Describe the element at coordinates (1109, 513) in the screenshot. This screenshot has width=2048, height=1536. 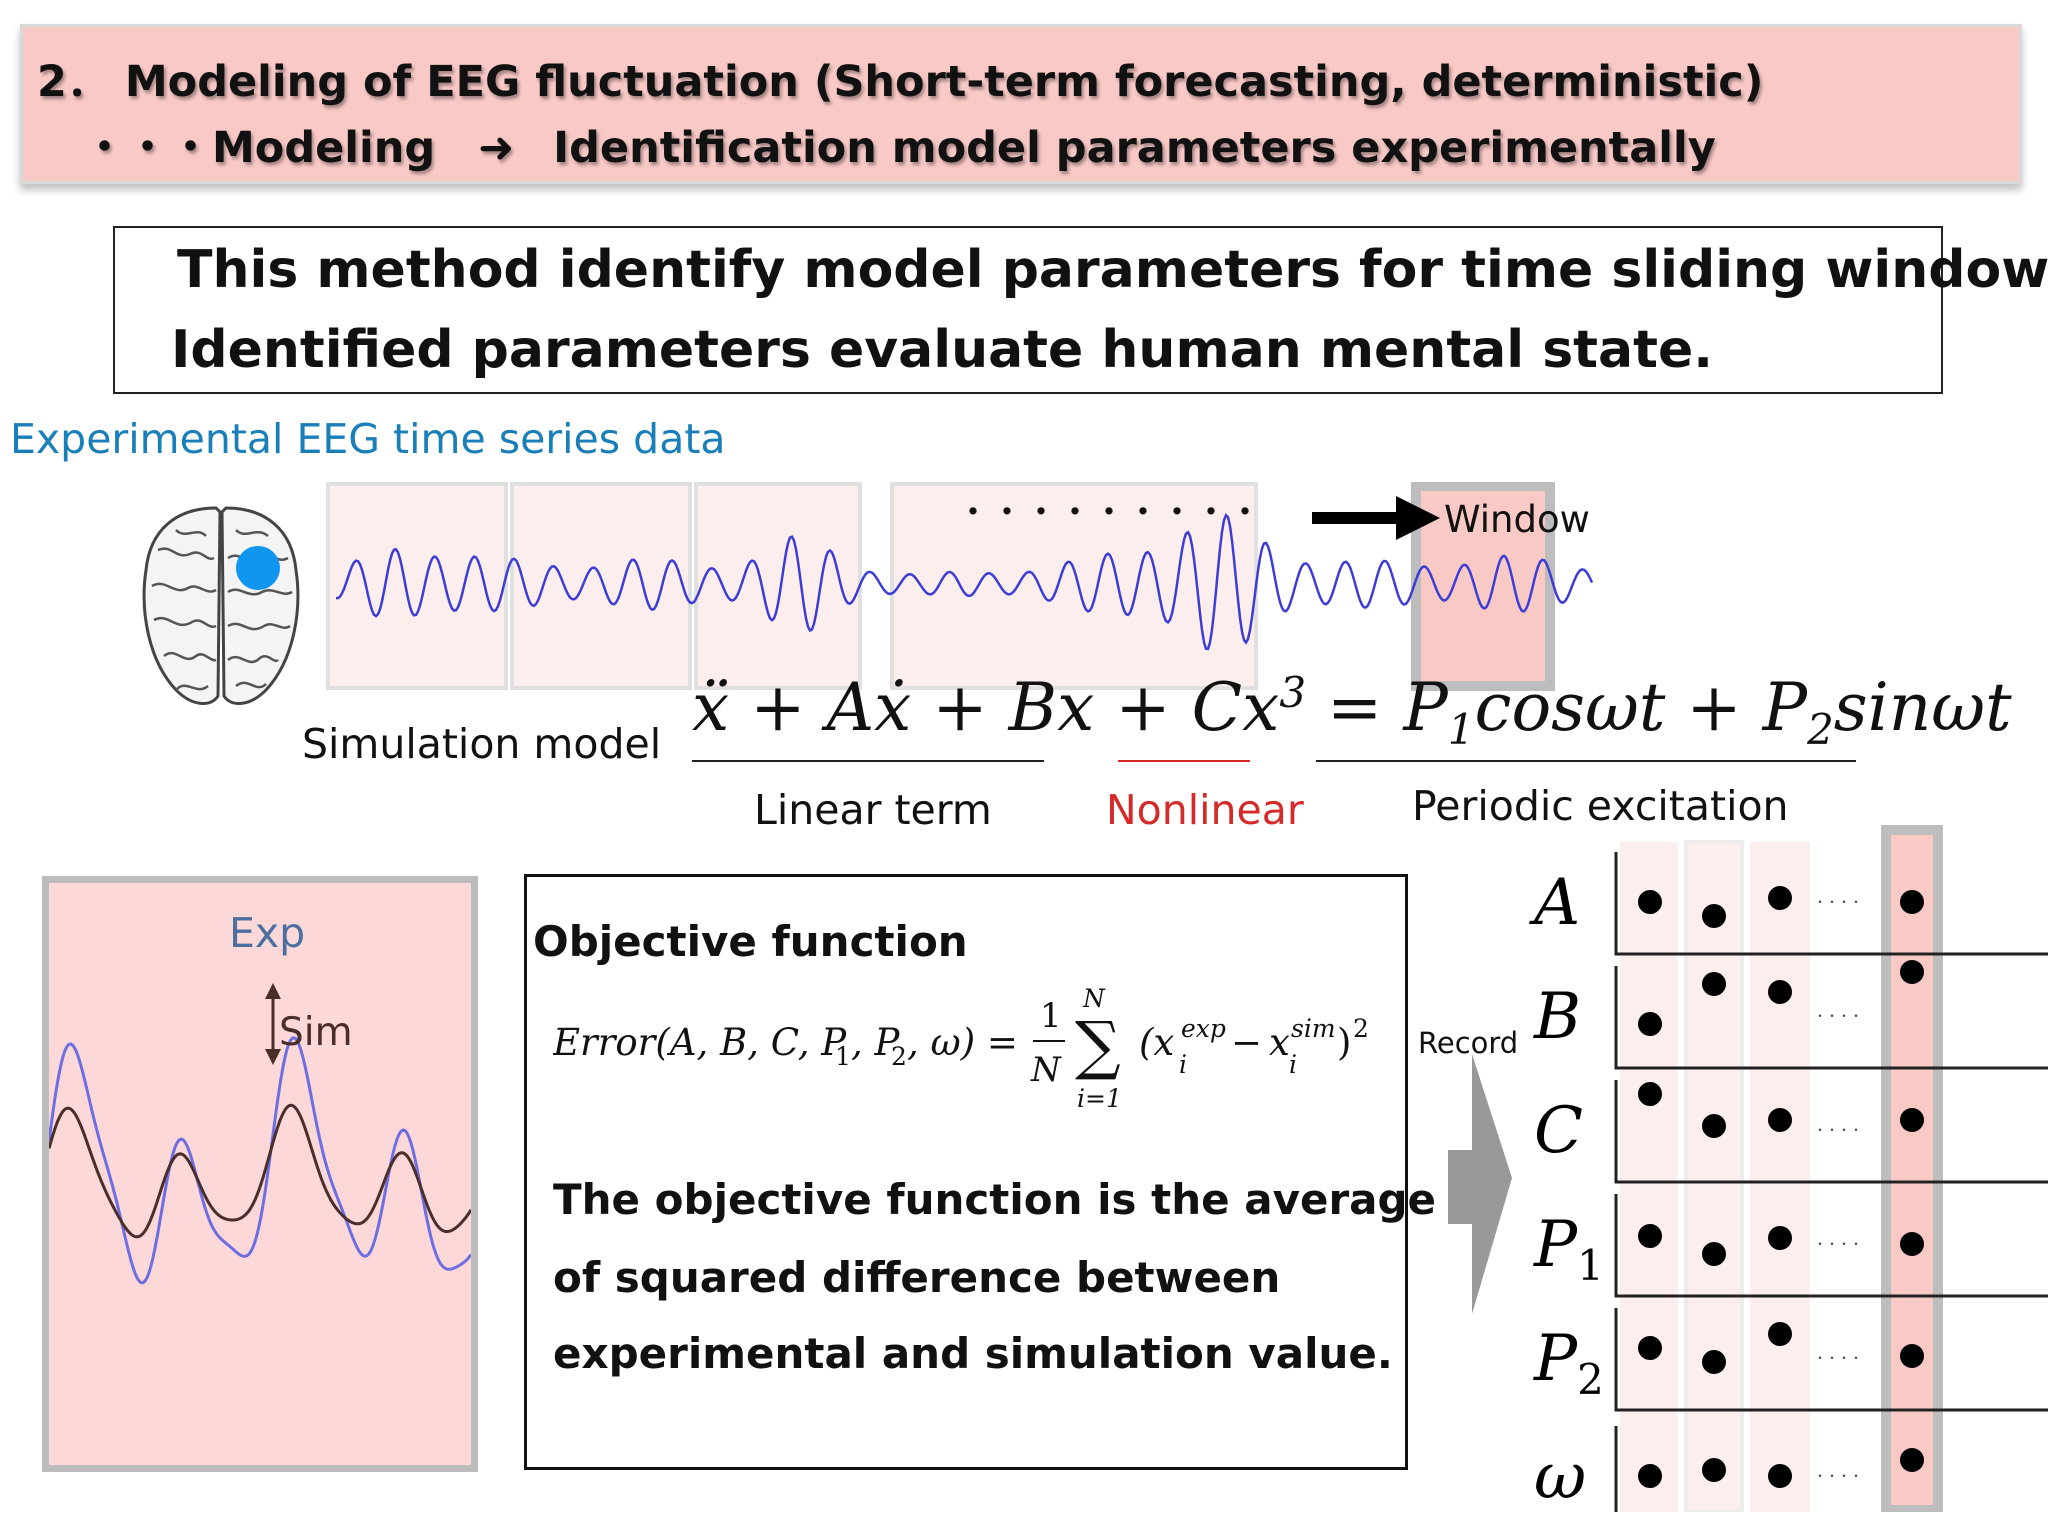
I see `window-dots: ・・・・・・・・・` at that location.